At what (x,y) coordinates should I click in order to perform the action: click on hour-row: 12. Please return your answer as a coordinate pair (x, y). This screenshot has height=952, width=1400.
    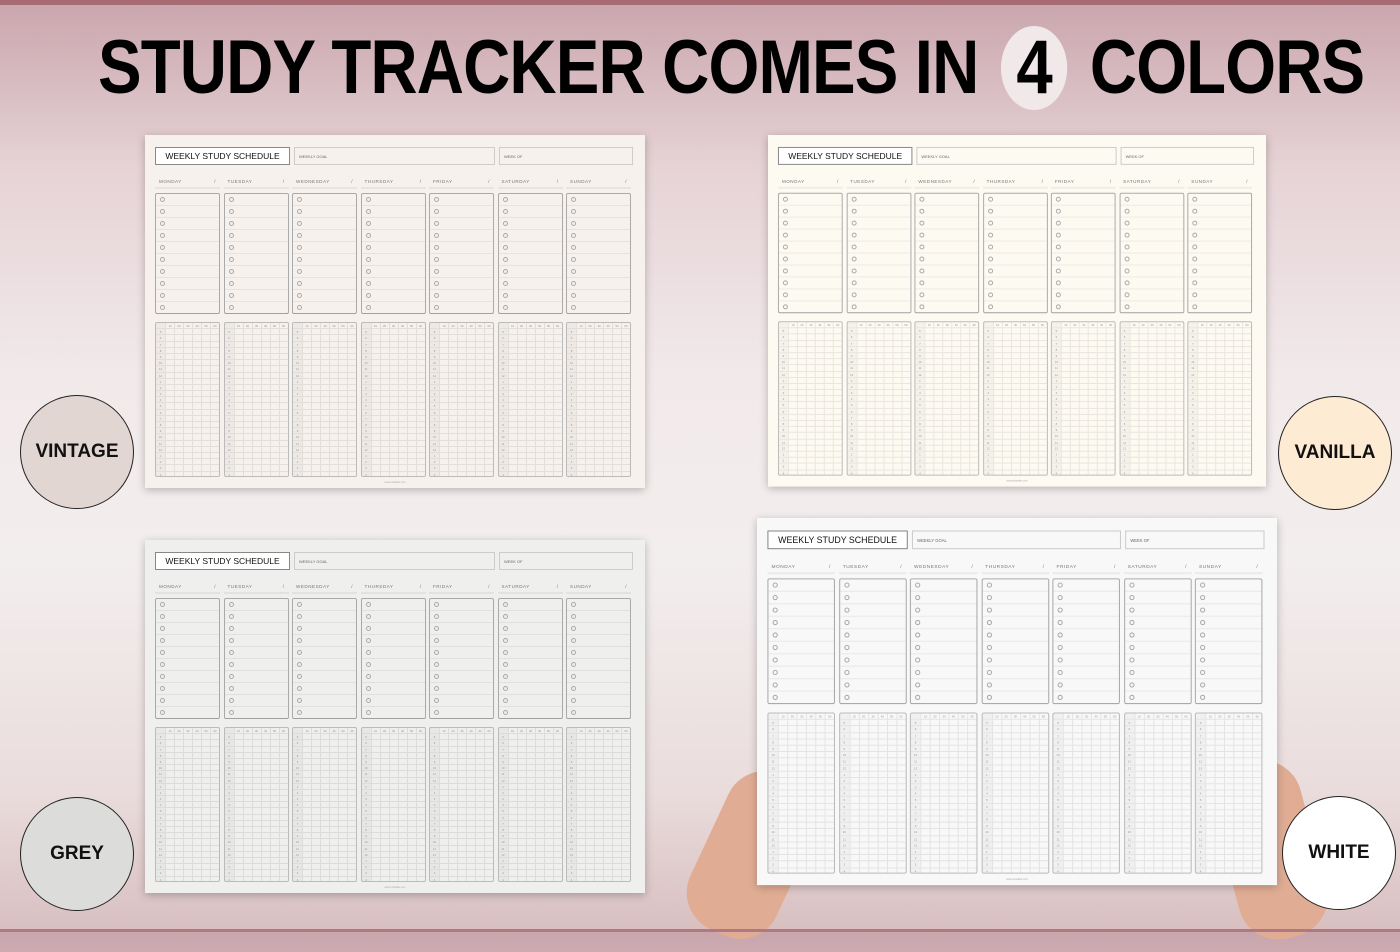
    Looking at the image, I should click on (530, 449).